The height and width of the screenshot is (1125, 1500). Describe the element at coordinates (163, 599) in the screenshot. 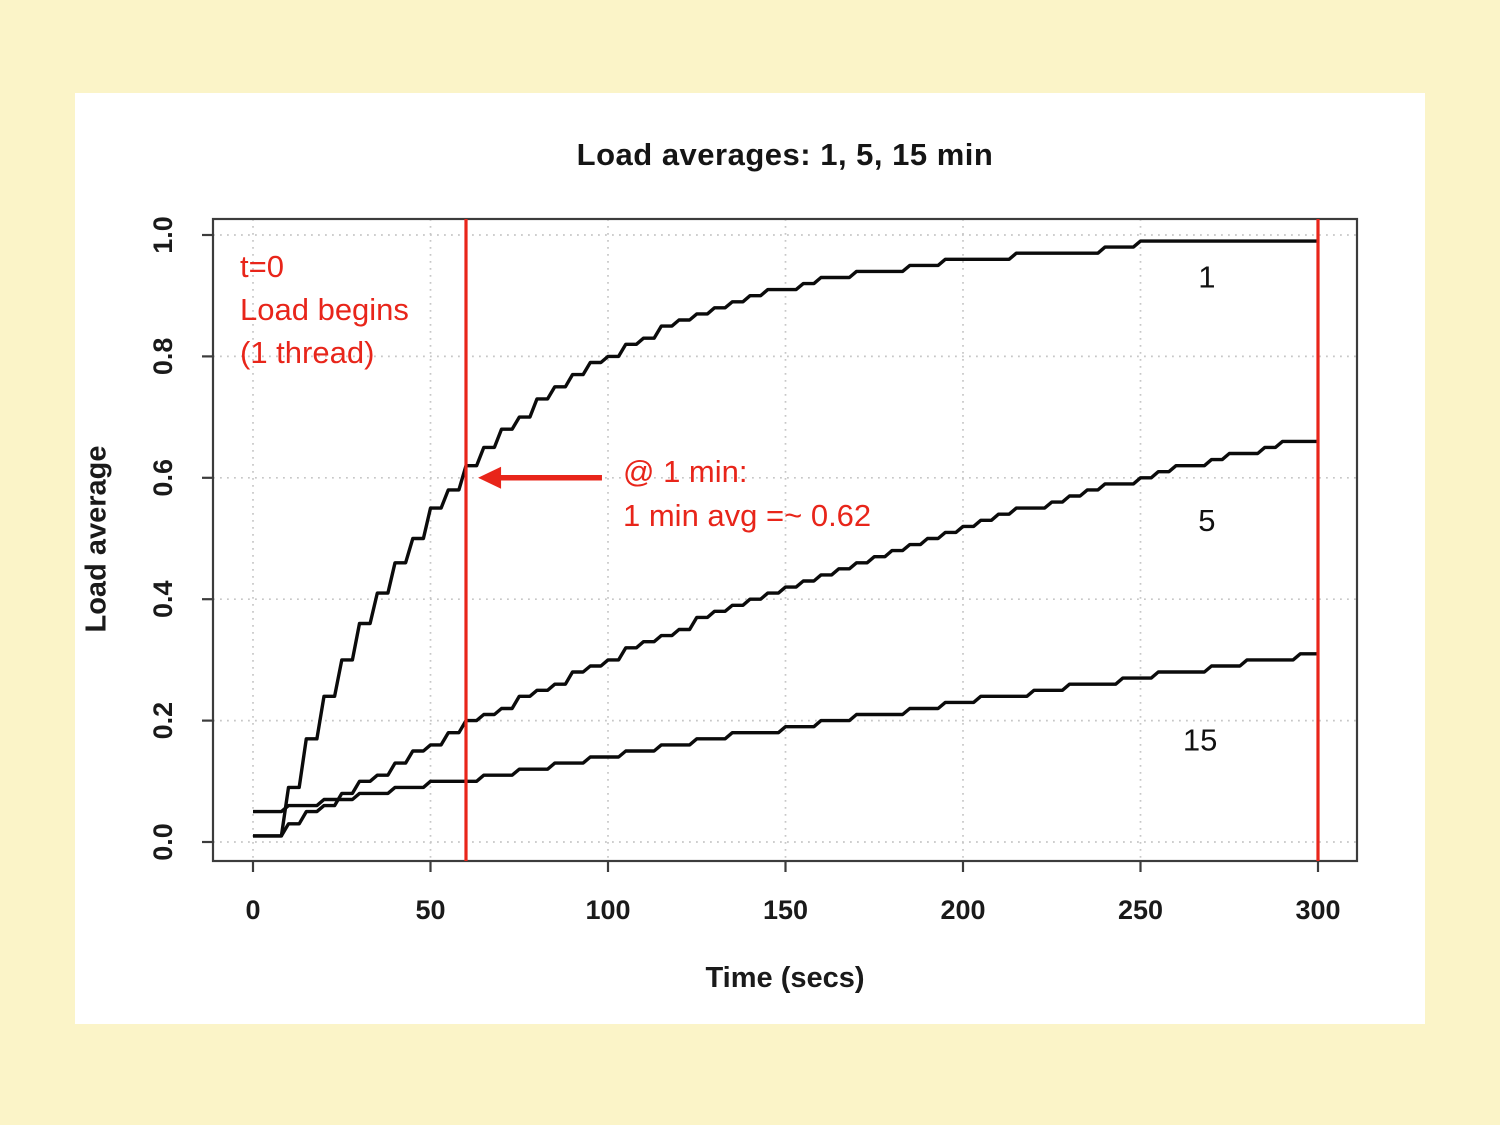

I see `y-tick-label: 0.4` at that location.